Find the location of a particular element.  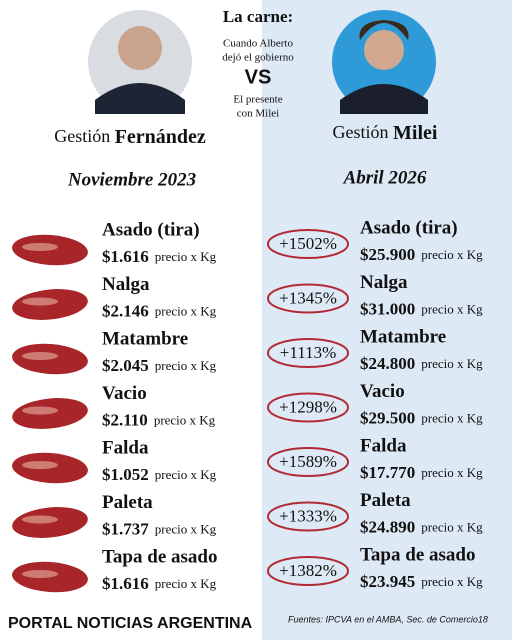

price-after: $25.900 is located at coordinates (387, 254).